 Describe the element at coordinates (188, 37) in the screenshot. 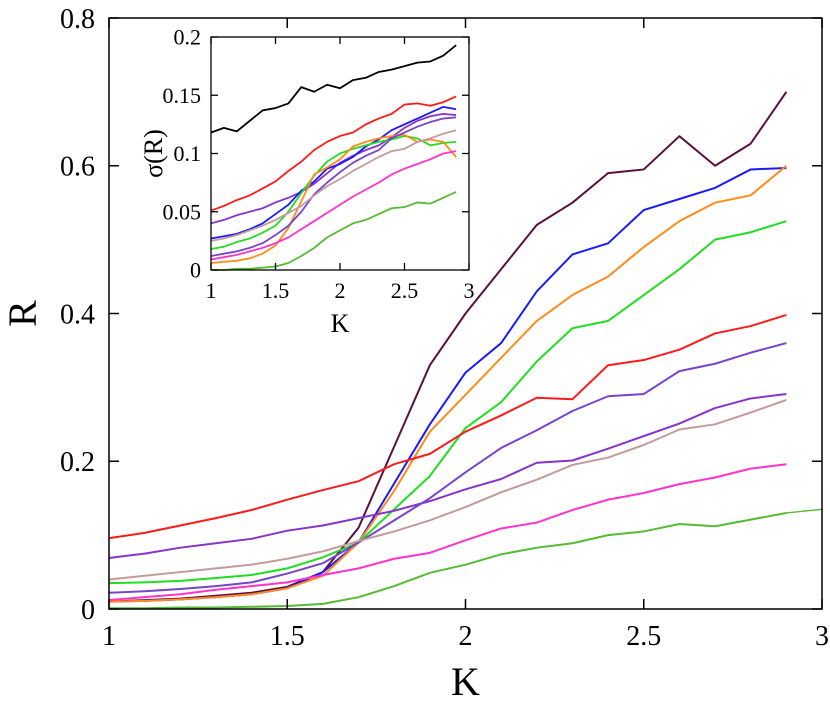

I see `inset-y-tick-label: 0.2` at that location.